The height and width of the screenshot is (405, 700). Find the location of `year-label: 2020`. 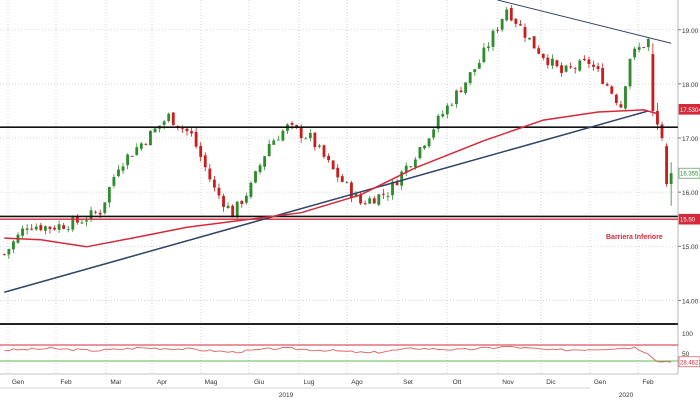

year-label: 2020 is located at coordinates (626, 395).